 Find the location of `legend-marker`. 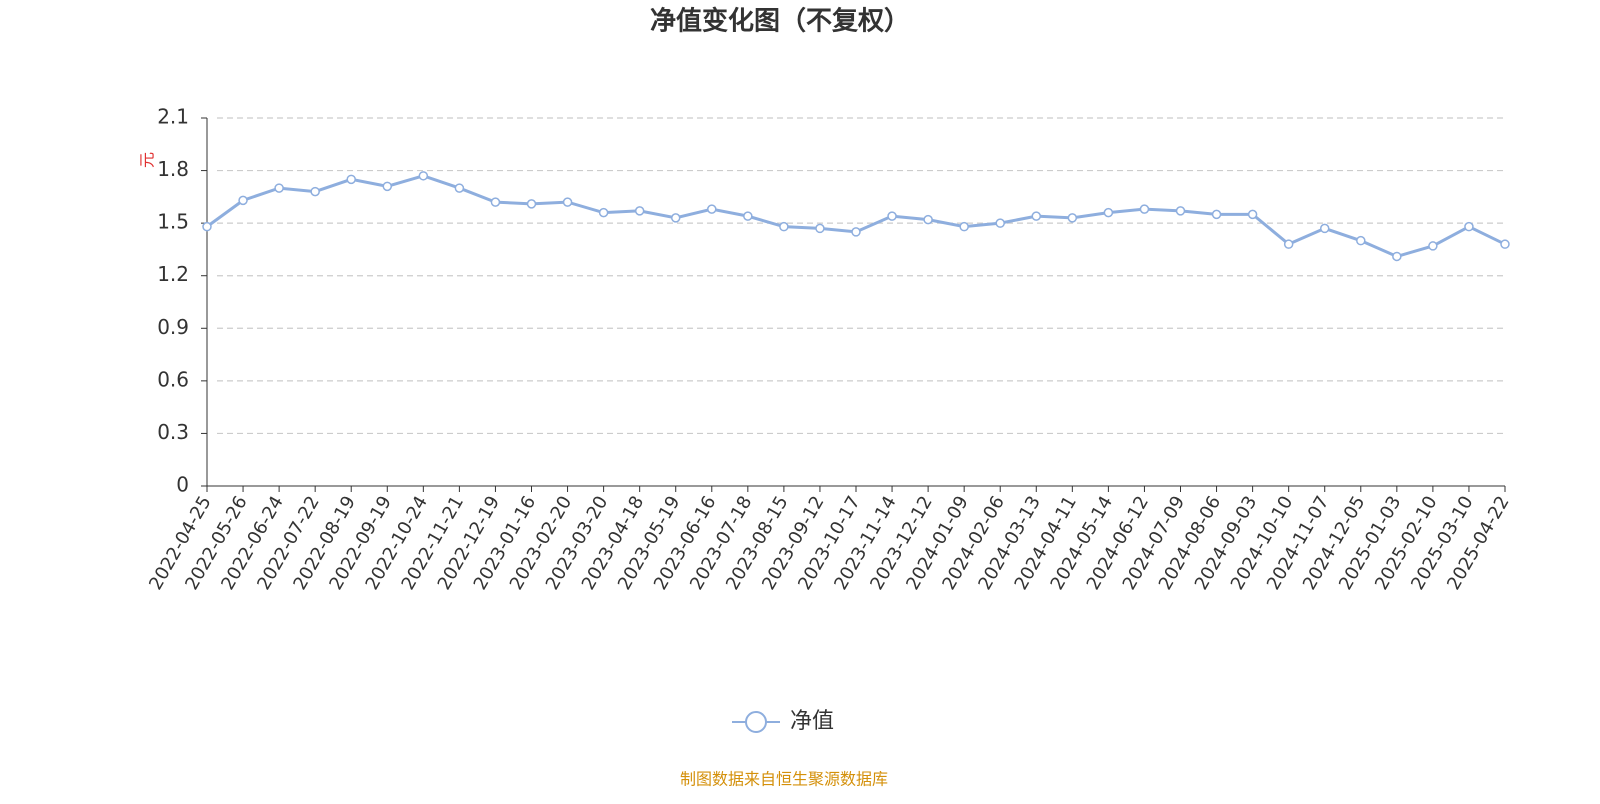

legend-marker is located at coordinates (756, 722).